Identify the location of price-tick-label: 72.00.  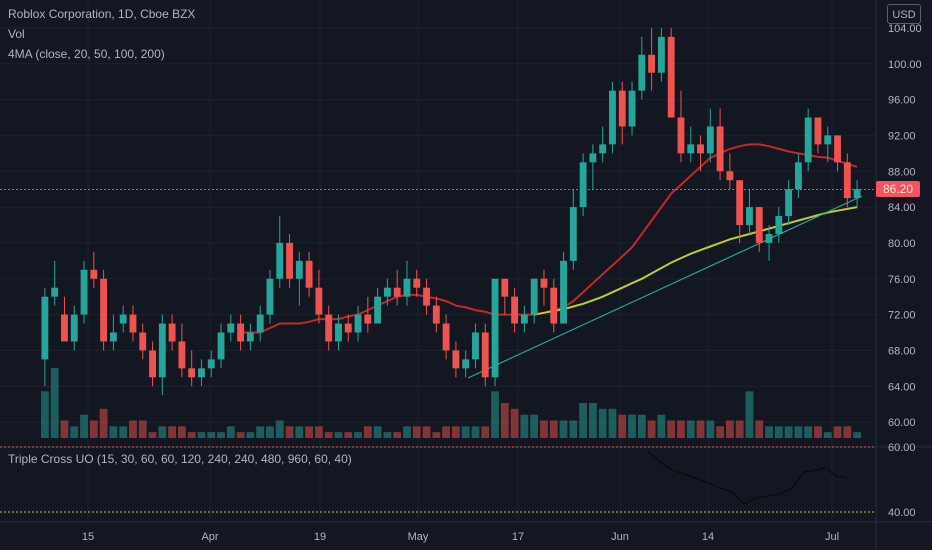
(902, 316).